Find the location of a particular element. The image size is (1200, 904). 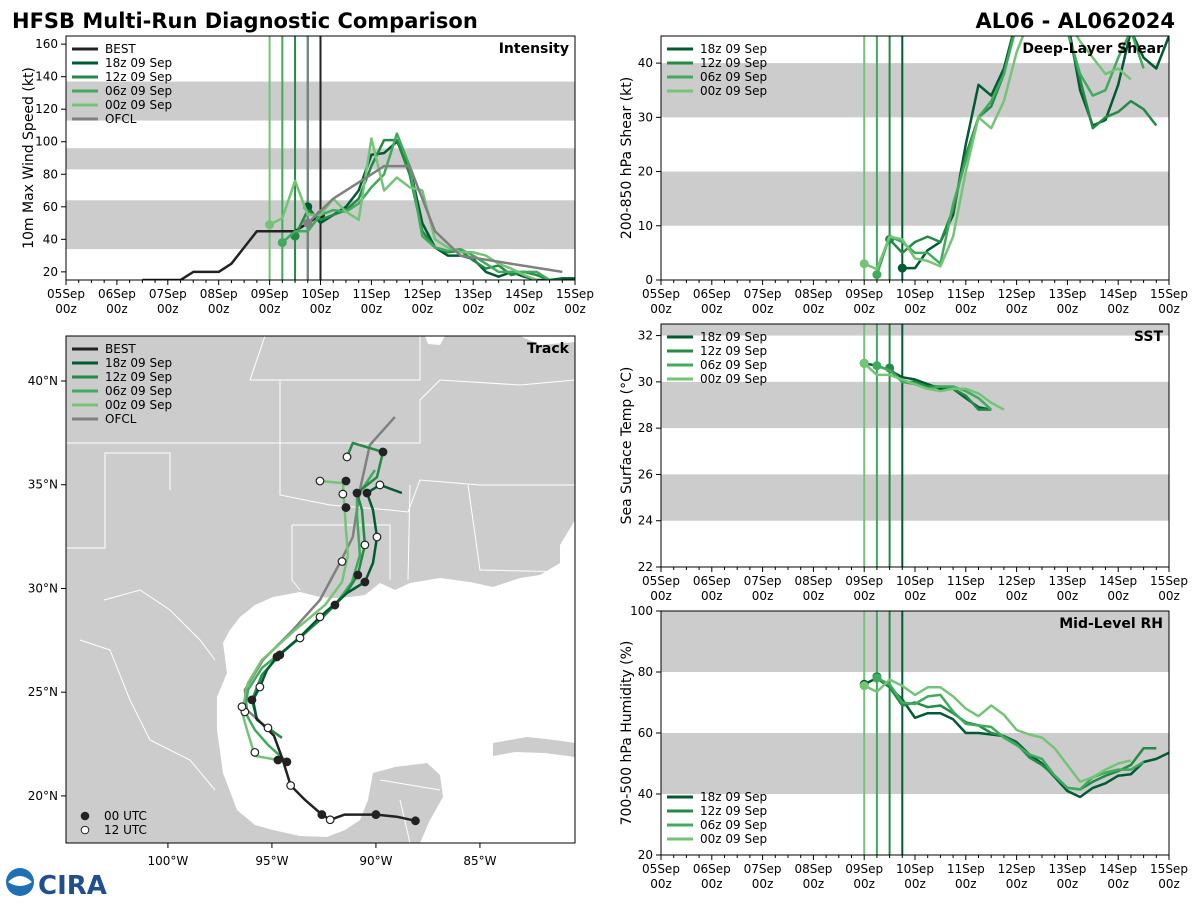

series-line-12z is located at coordinates (1016, 733).